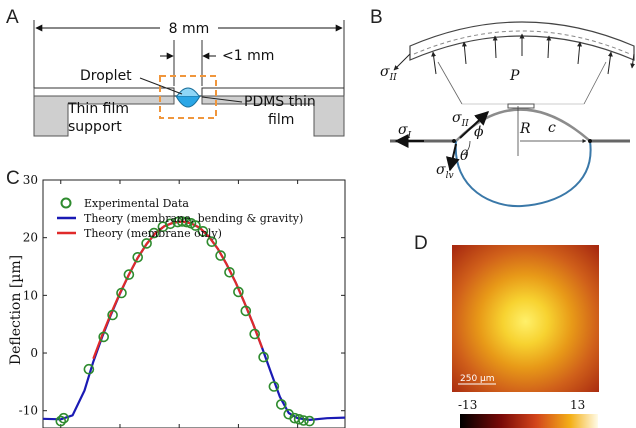 The image size is (636, 428). I want to click on legend-label-theory-full: Theory (membrane, bending & gravity), so click(193, 218).